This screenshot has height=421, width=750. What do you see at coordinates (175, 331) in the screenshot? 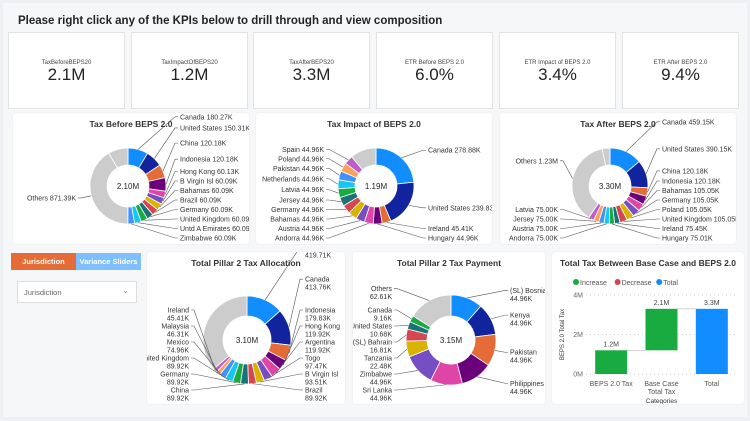
I see `data-label: Malaysia 46.31K` at bounding box center [175, 331].